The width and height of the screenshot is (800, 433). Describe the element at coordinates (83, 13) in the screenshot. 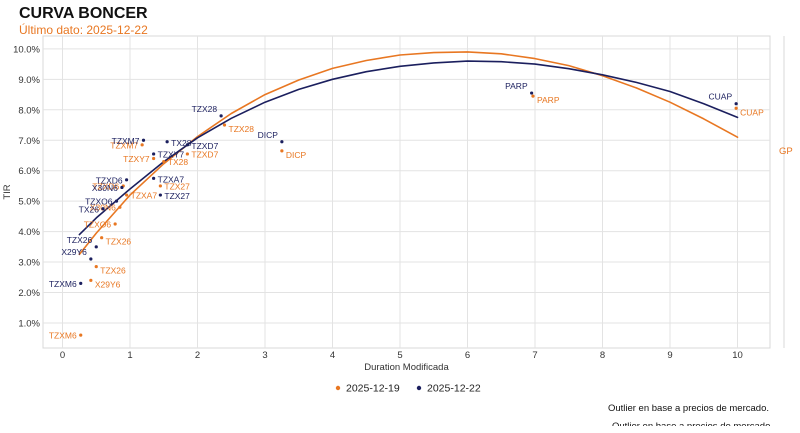

I see `chart-title: CURVA BONCER` at that location.